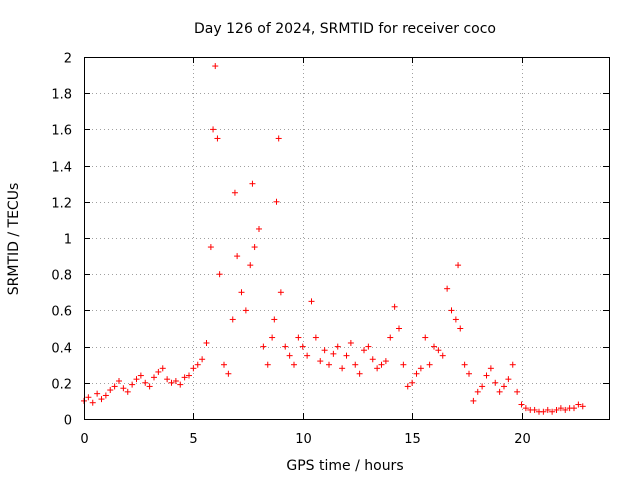 The width and height of the screenshot is (640, 480). I want to click on y-tick-label: 0.4, so click(61, 349).